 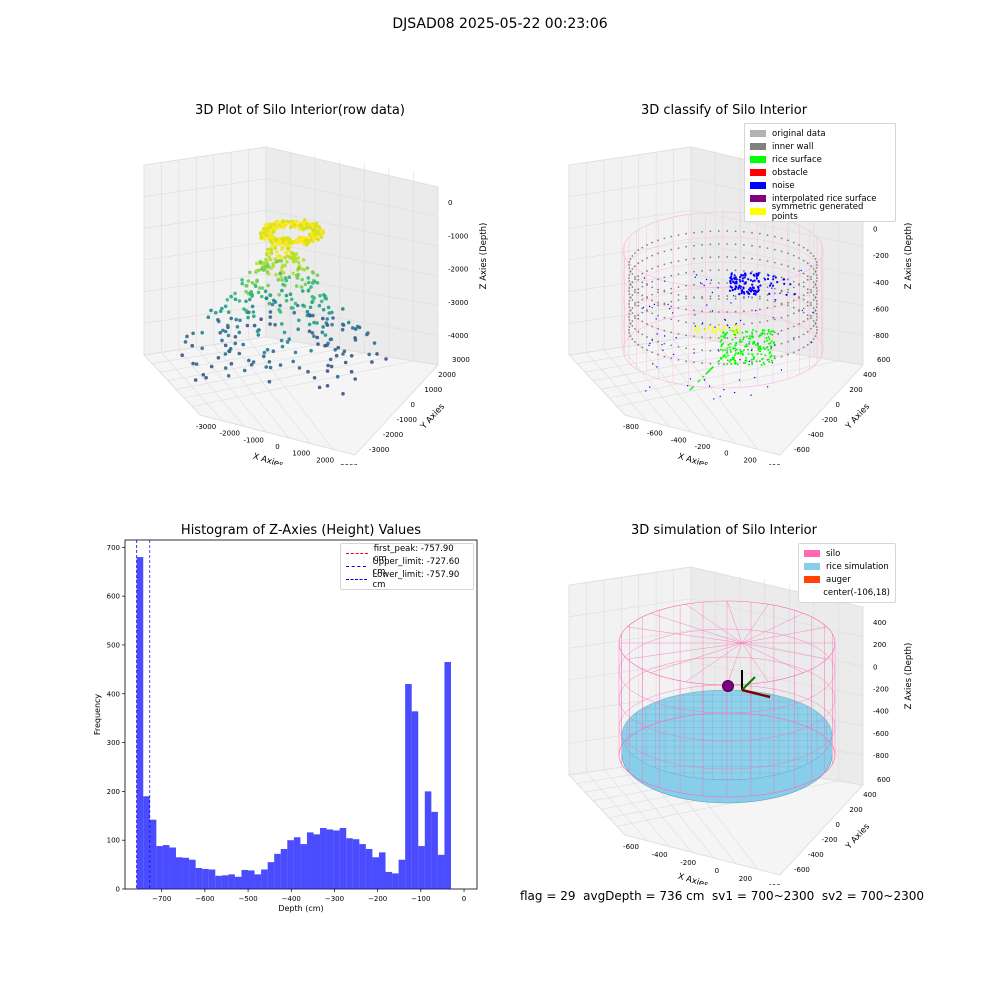 I want to click on p2-ztick-label: -800, so click(x=881, y=336).